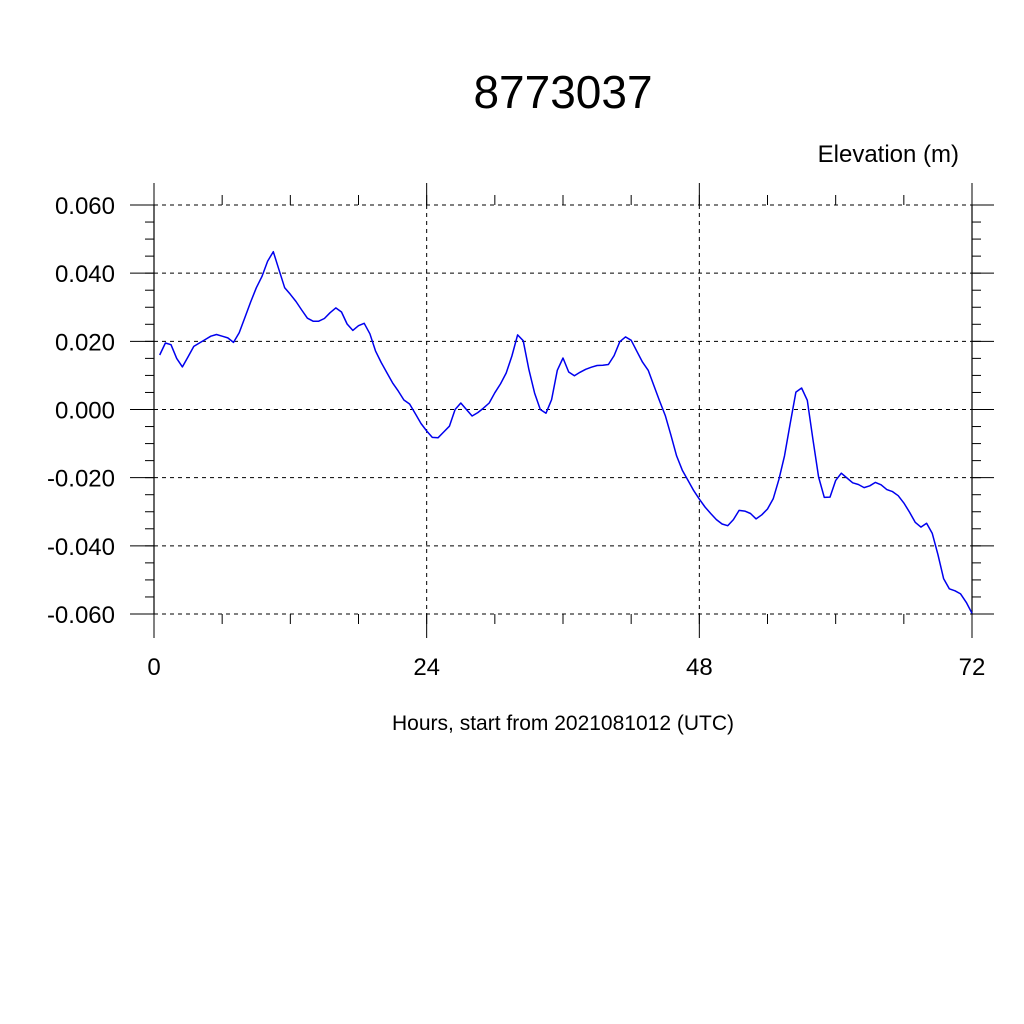 This screenshot has width=1024, height=1024. What do you see at coordinates (426, 667) in the screenshot?
I see `x-tick-label: 24` at bounding box center [426, 667].